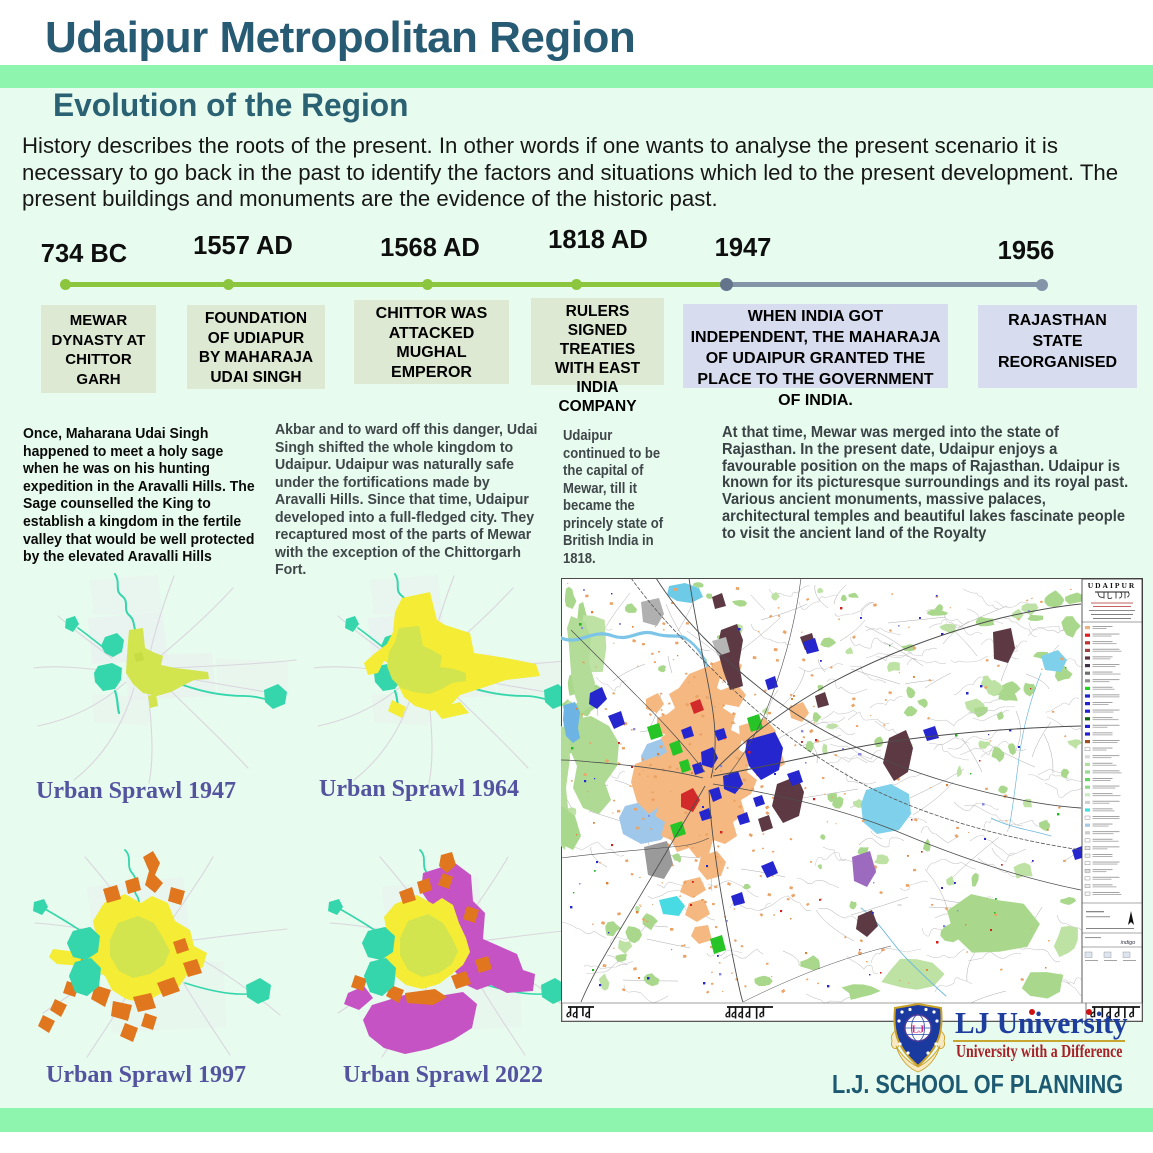  What do you see at coordinates (918, 1030) in the screenshot?
I see `svg-text: LJ` at bounding box center [918, 1030].